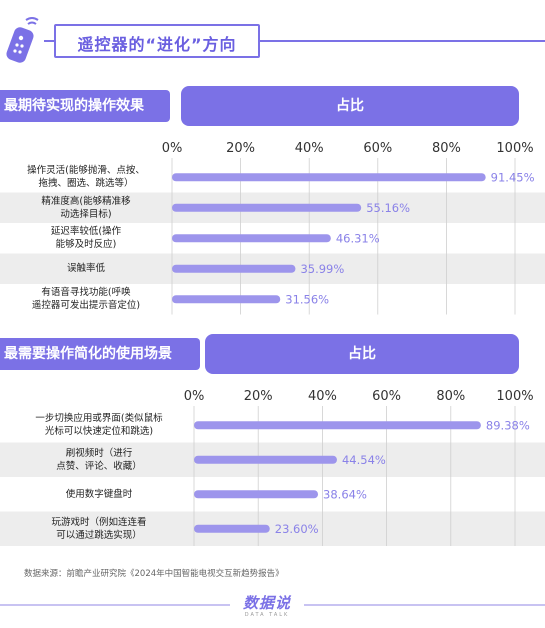 Image resolution: width=545 pixels, height=628 pixels. What do you see at coordinates (272, 528) in the screenshot?
I see `row-background` at bounding box center [272, 528].